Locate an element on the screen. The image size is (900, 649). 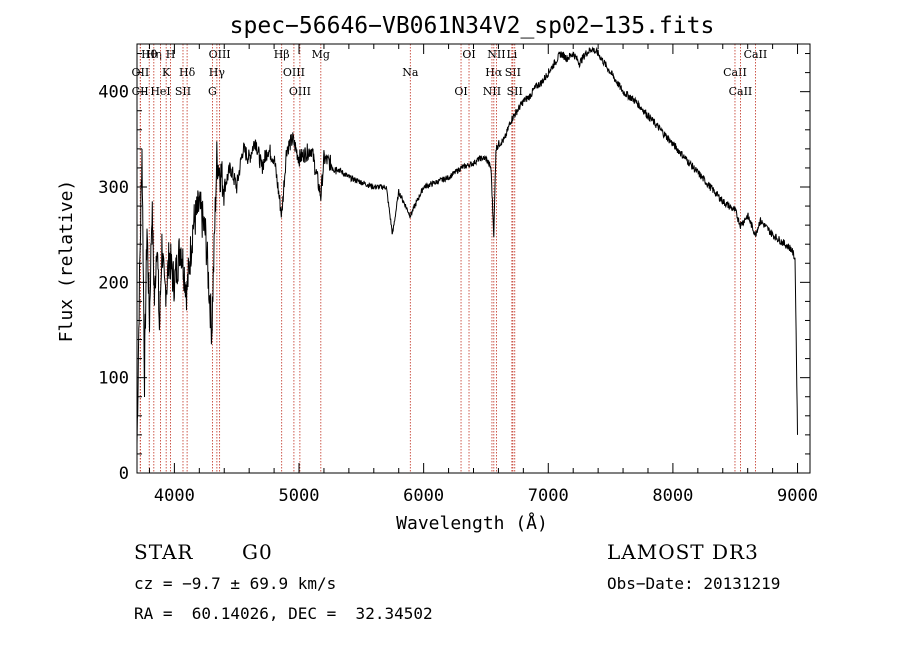
emission-line-label: Hδ is located at coordinates (187, 72).